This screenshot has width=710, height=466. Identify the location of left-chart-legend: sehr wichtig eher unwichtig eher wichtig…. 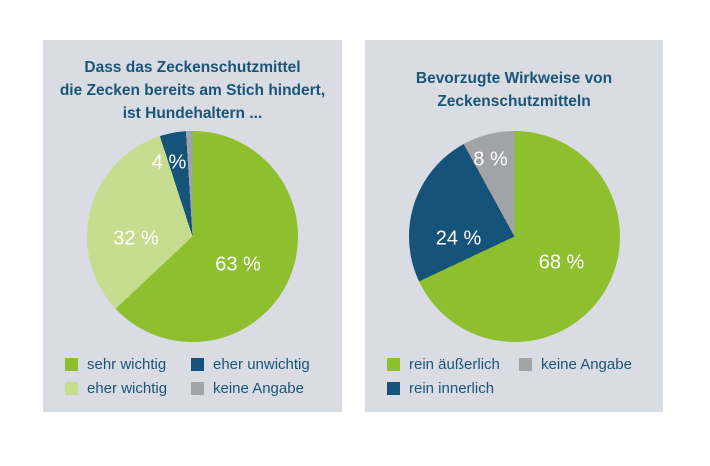
(187, 376).